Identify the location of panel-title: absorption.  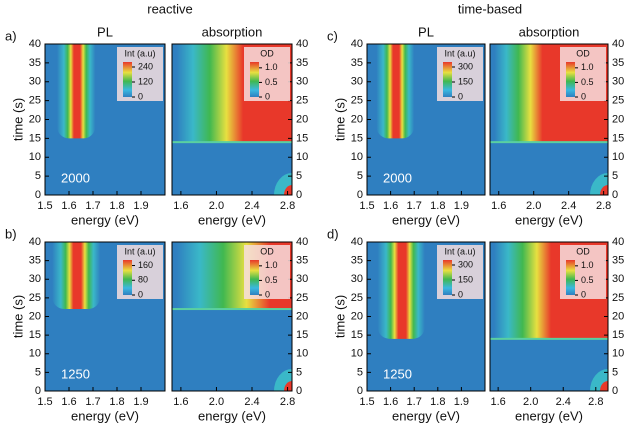
(232, 31).